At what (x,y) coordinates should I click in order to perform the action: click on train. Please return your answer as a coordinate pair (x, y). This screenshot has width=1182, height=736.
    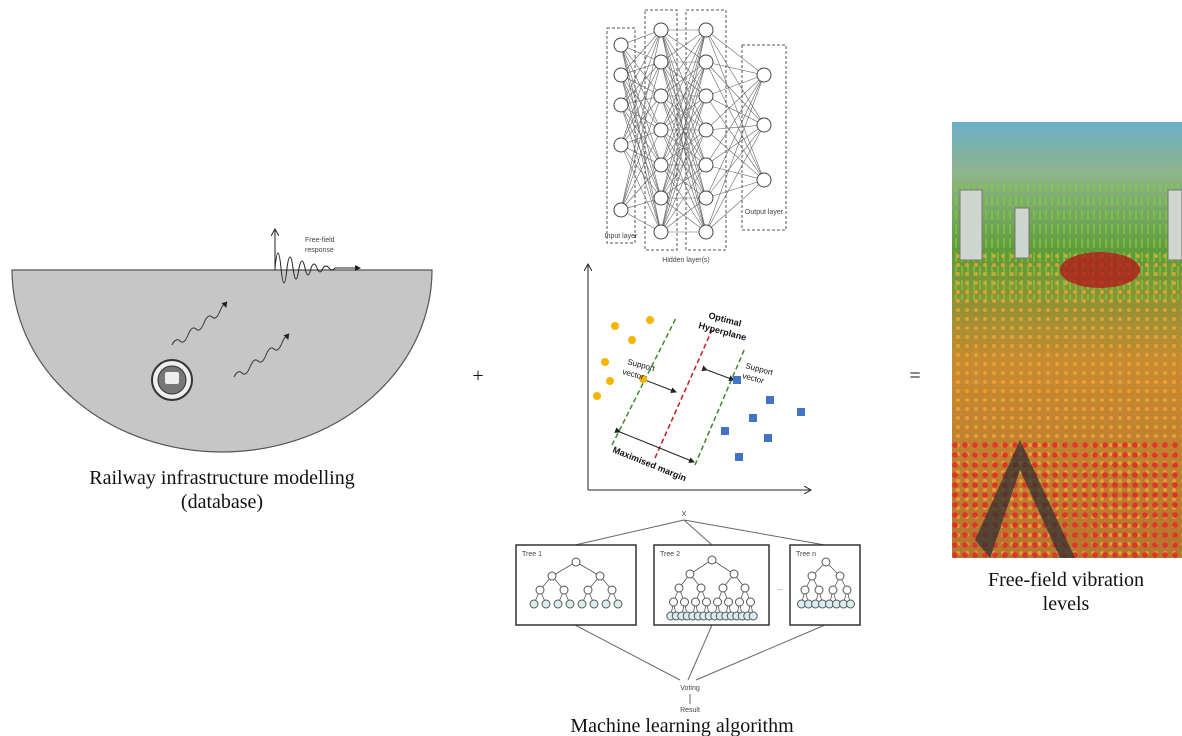
    Looking at the image, I should click on (172, 378).